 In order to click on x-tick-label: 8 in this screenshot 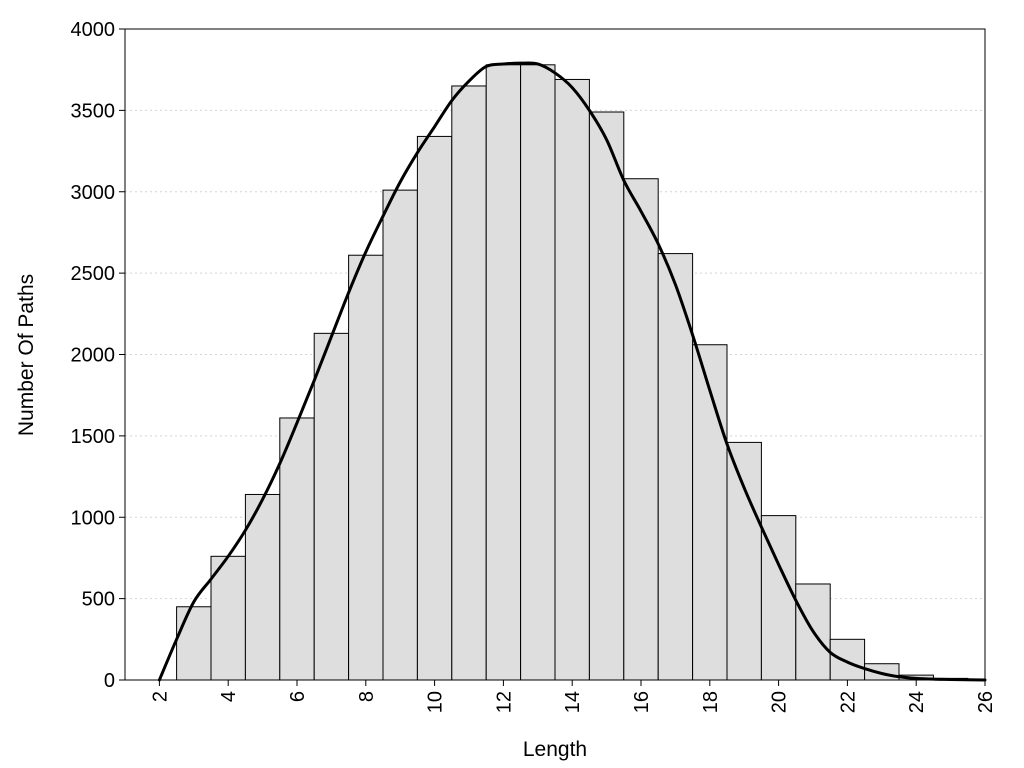, I will do `click(367, 696)`.